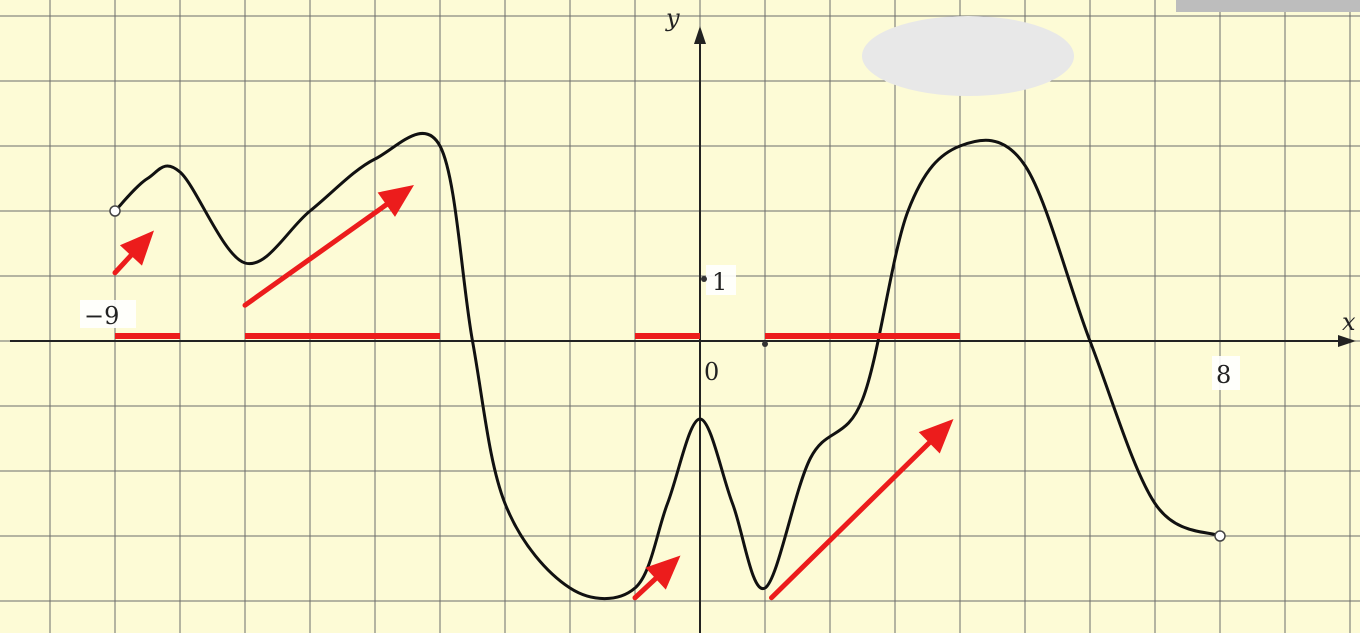  Describe the element at coordinates (711, 372) in the screenshot. I see `origin-label: 0` at that location.